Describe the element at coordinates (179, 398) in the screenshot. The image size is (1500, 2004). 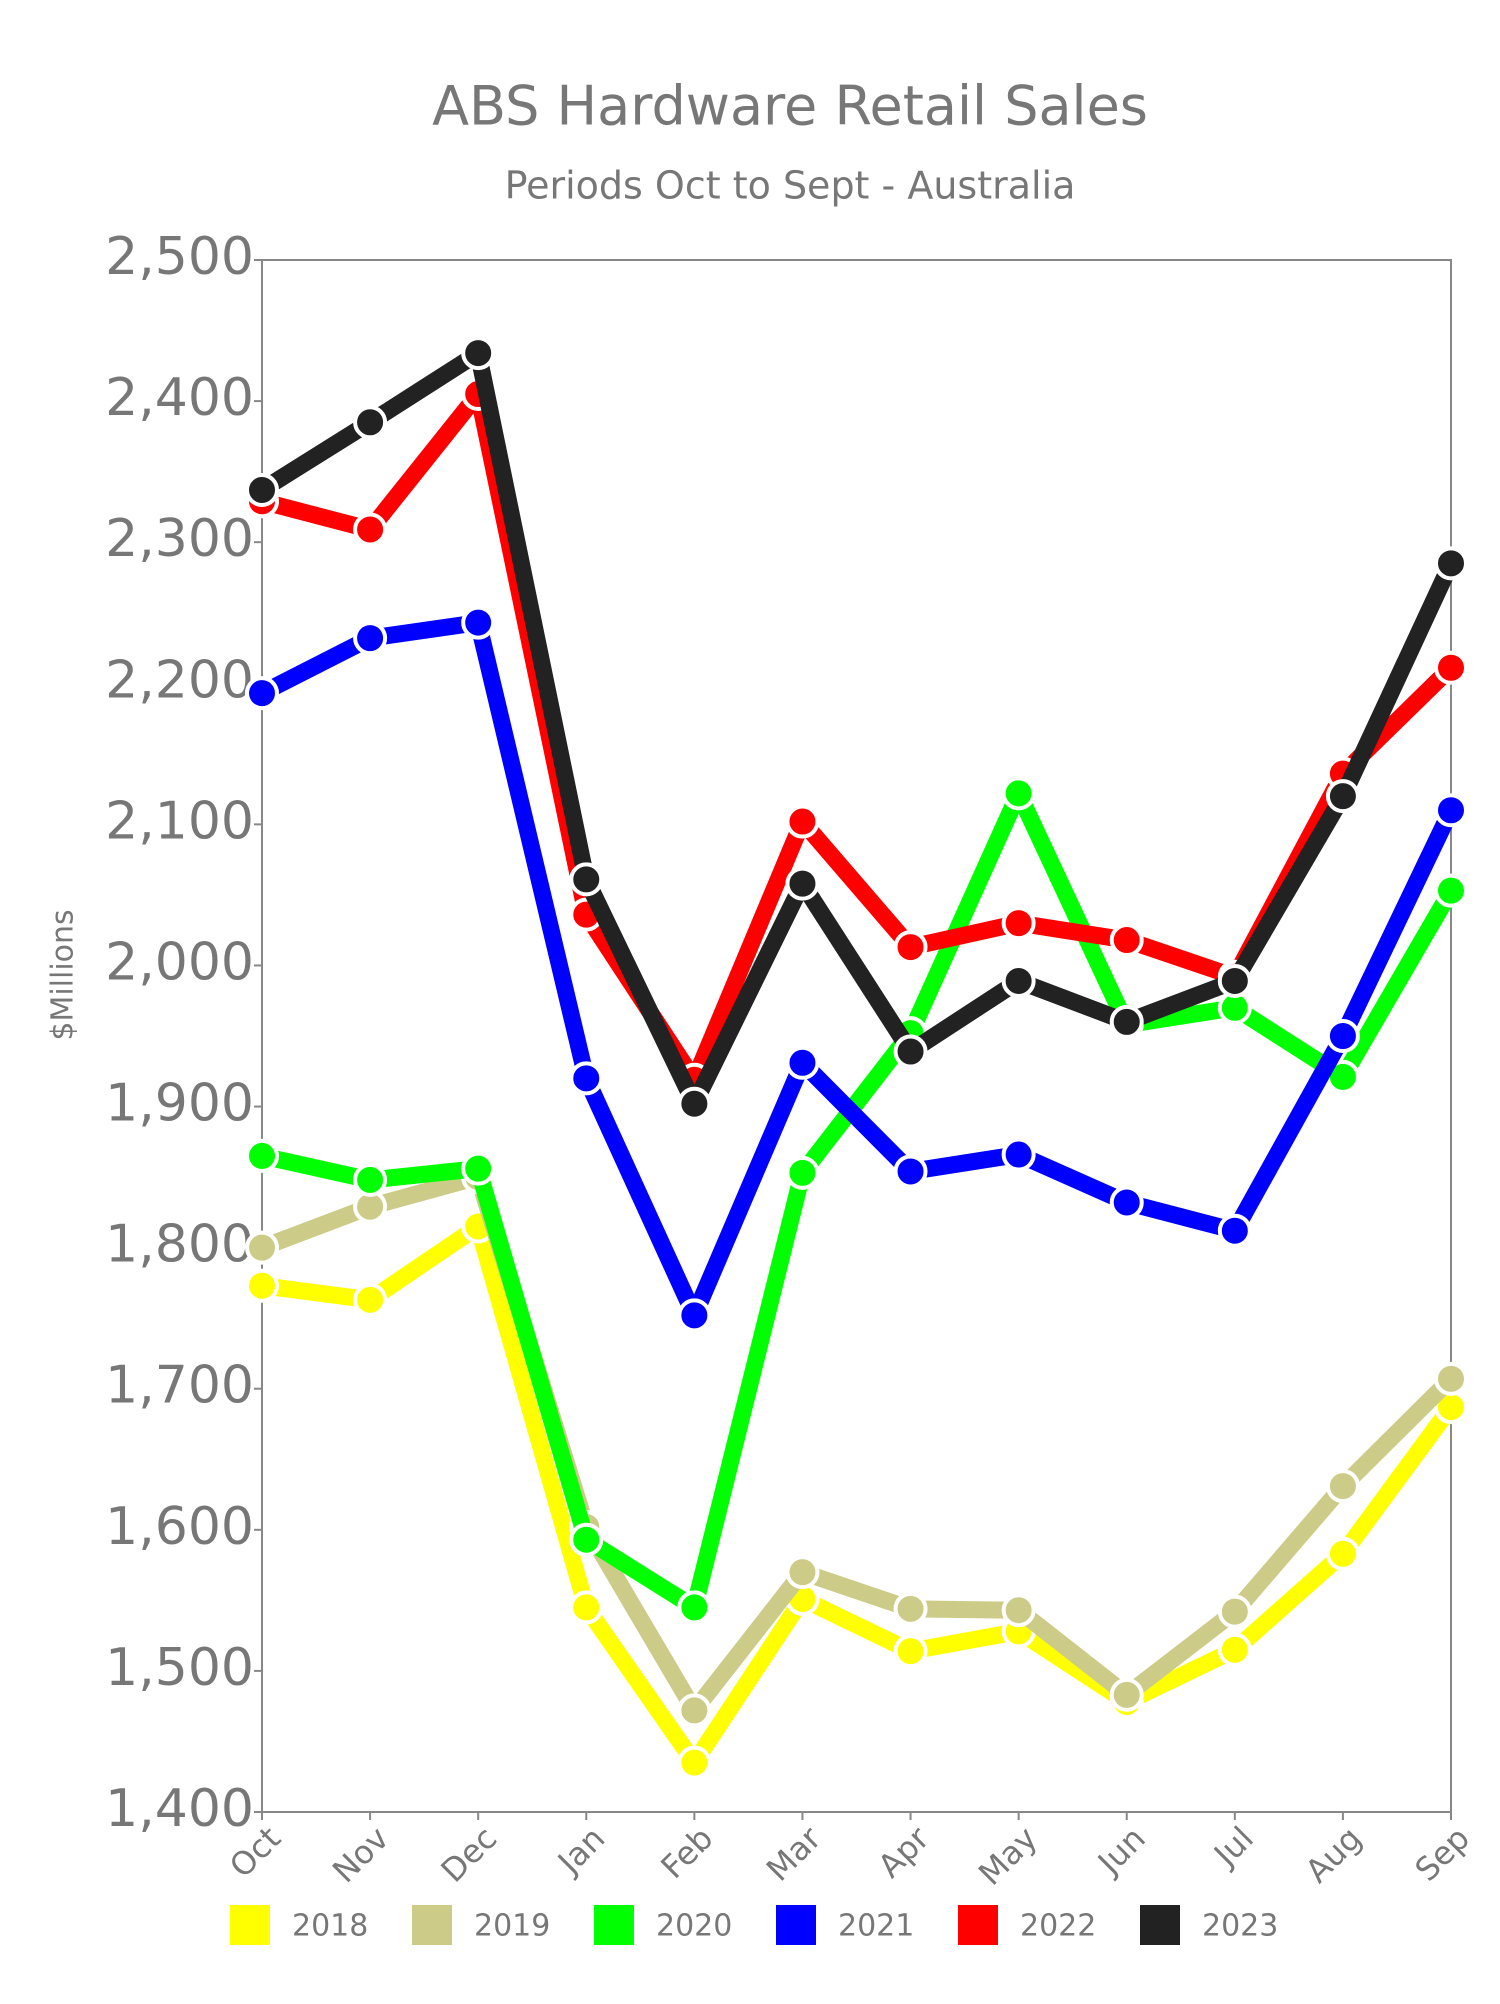
I see `y-tick-label: 2,400` at that location.